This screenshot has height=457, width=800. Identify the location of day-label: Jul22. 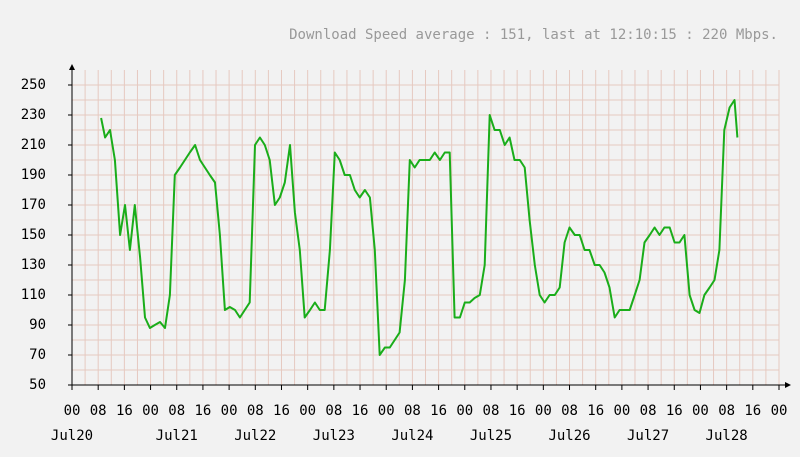
(255, 436).